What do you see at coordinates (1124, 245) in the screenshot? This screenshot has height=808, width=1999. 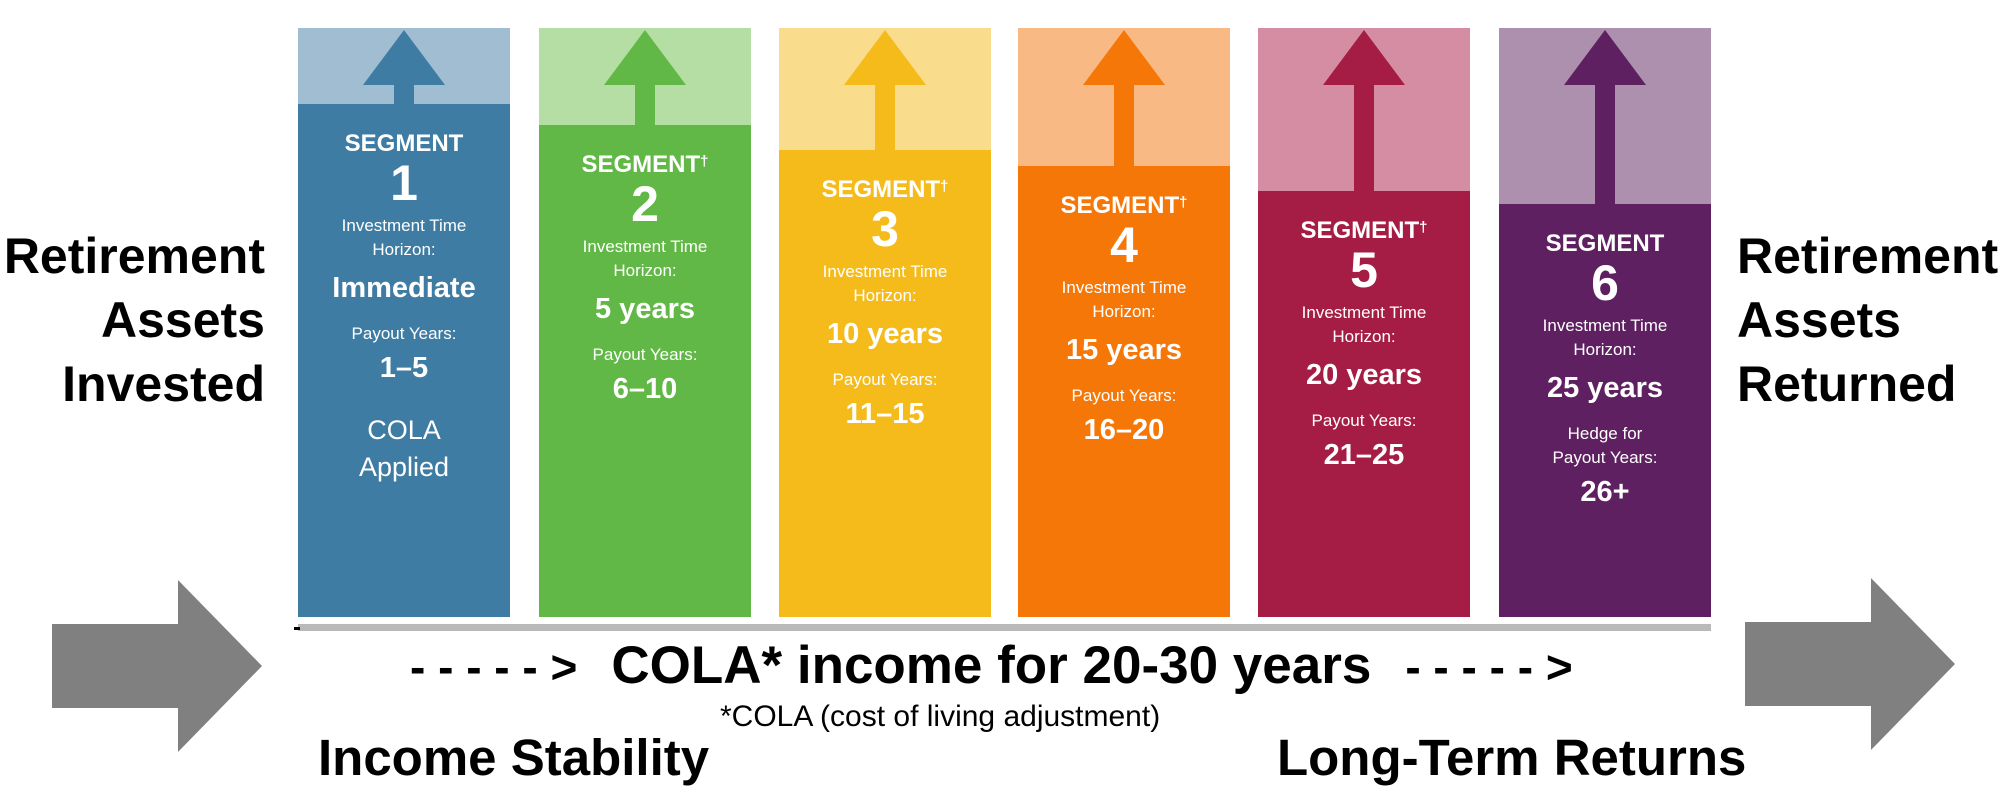 I see `segment-number: 4` at bounding box center [1124, 245].